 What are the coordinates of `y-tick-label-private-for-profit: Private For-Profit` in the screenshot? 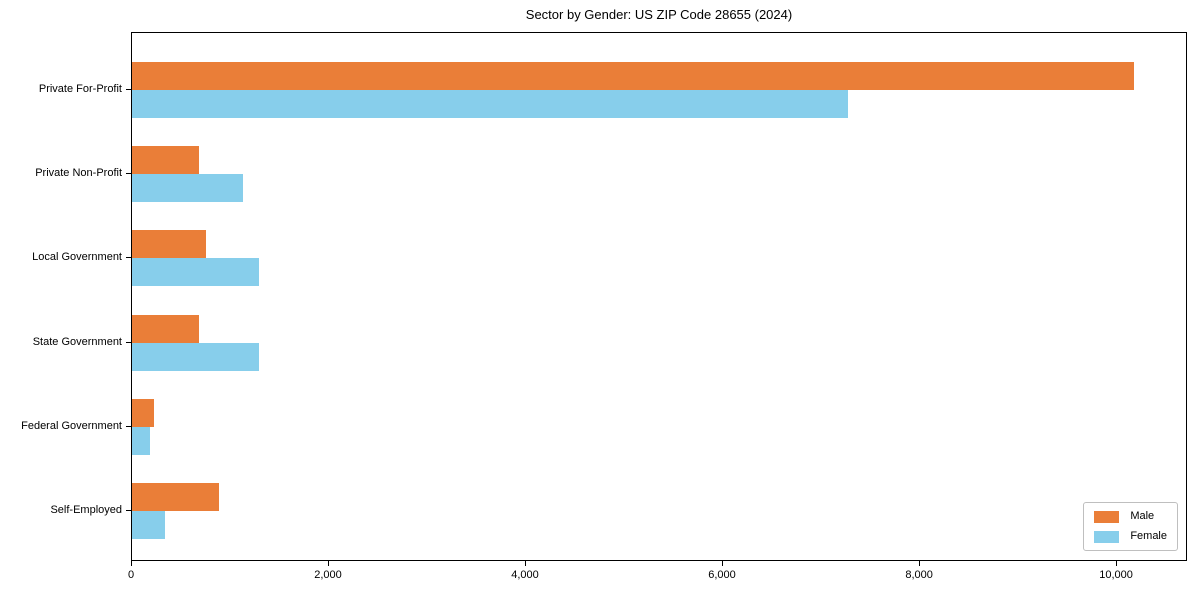 It's located at (80, 89).